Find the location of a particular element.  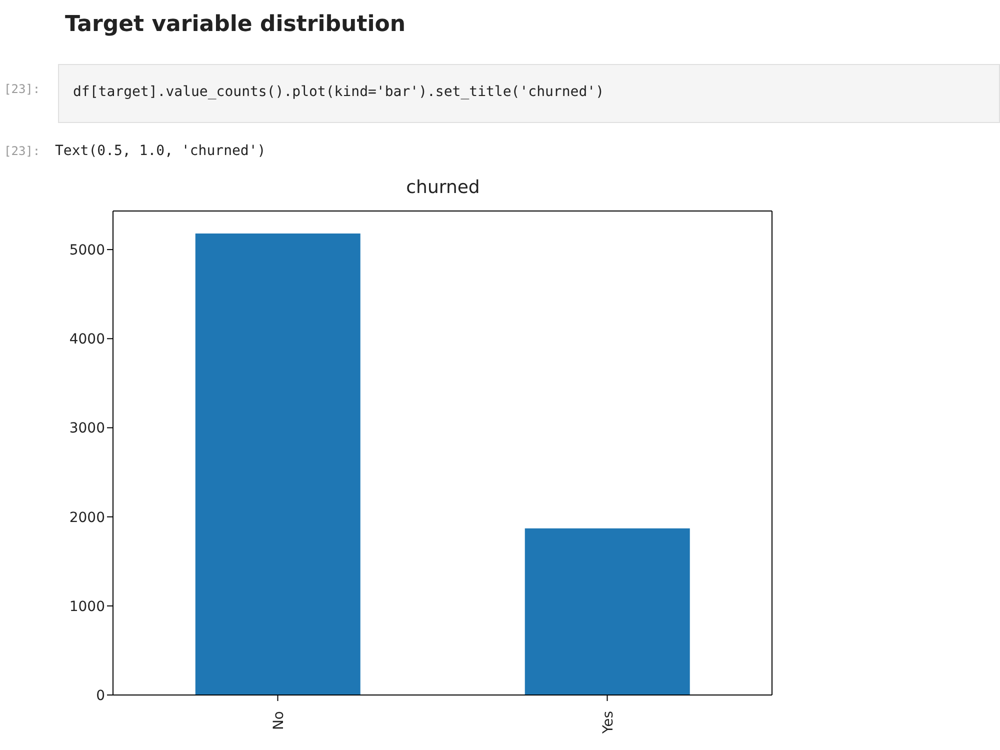

y-tick-label: 0 is located at coordinates (100, 696).